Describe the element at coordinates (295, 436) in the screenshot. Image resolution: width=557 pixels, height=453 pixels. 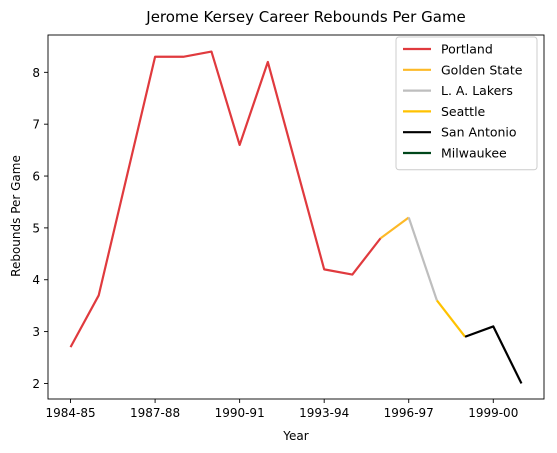
I see `x-axis-label: Year` at that location.